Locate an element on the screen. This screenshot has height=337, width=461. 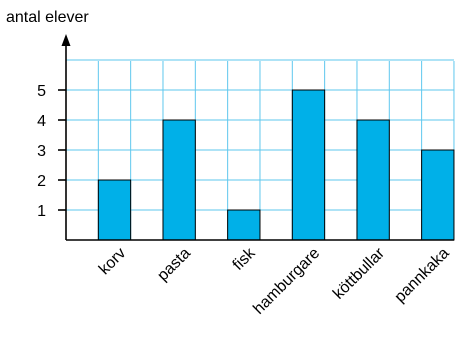
y-tick-label: 3 is located at coordinates (41, 151).